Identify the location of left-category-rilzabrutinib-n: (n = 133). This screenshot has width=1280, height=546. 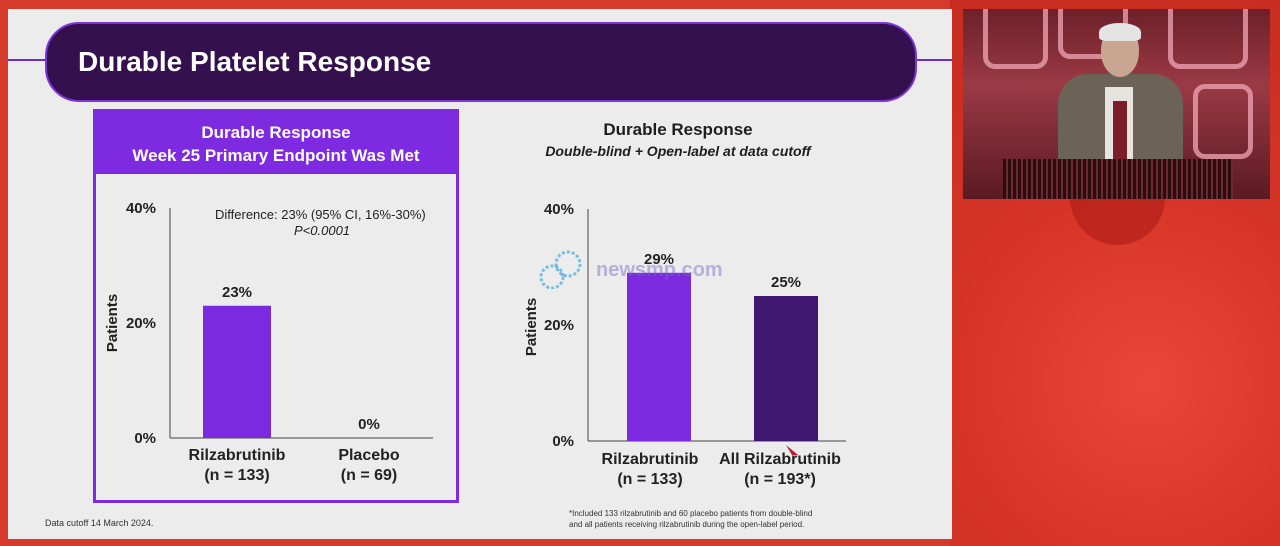
(236, 475).